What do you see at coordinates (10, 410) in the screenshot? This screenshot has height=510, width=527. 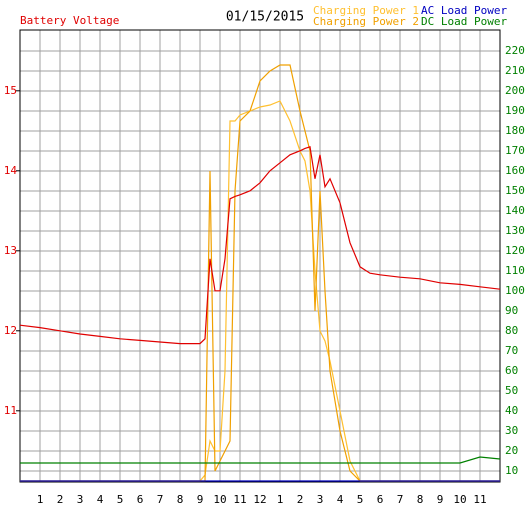 I see `y-tick-label: 11` at bounding box center [10, 410].